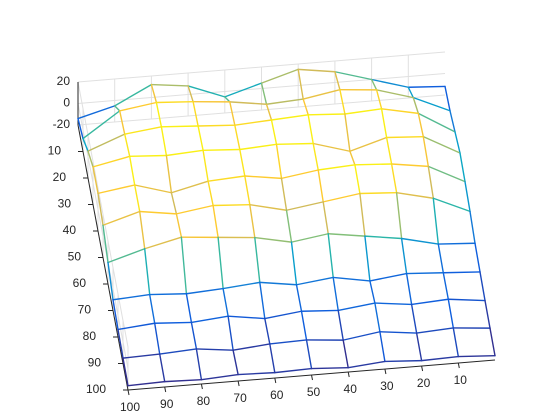  Describe the element at coordinates (424, 383) in the screenshot. I see `x-tick-label: 20` at that location.